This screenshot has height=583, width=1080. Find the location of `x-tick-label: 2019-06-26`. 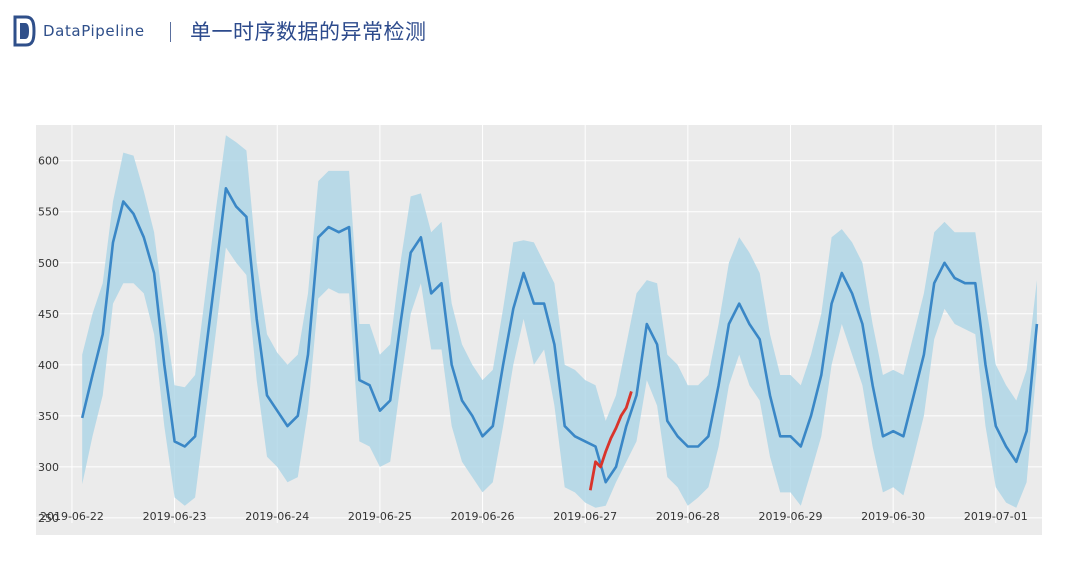

x-tick-label: 2019-06-26 is located at coordinates (483, 516).